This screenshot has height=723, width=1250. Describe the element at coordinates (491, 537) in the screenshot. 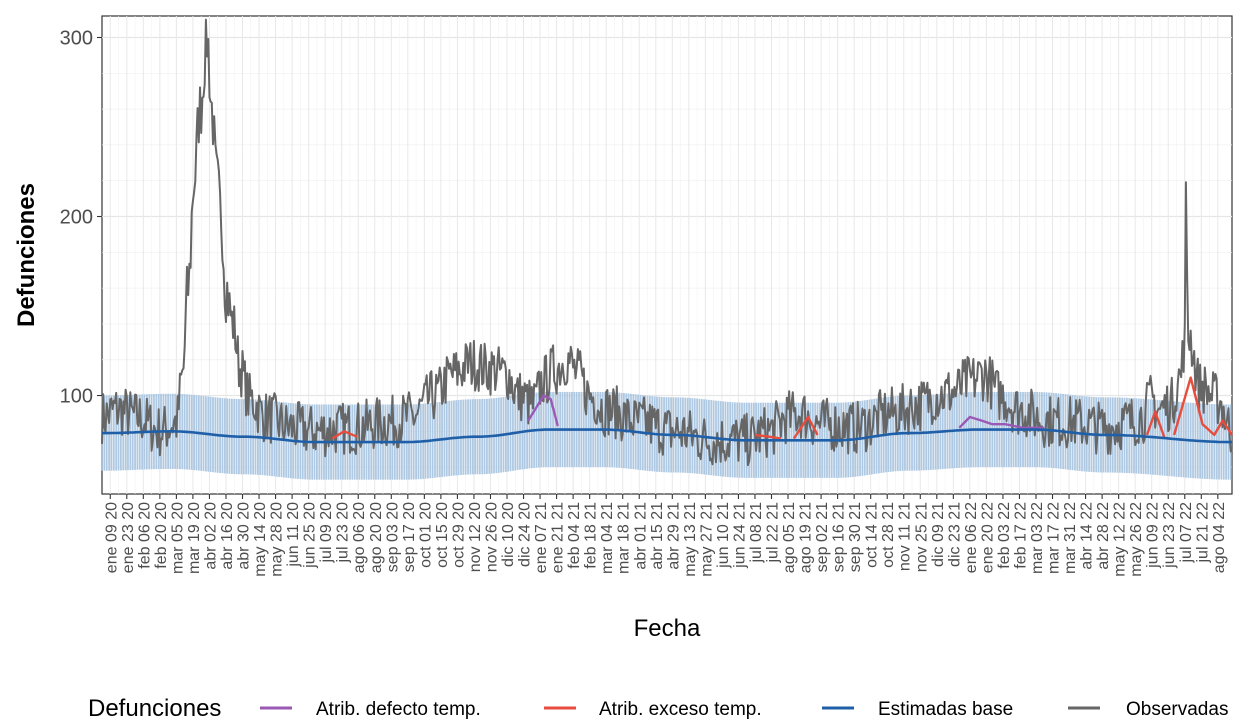

I see `x-tick-label: nov 26 20` at that location.